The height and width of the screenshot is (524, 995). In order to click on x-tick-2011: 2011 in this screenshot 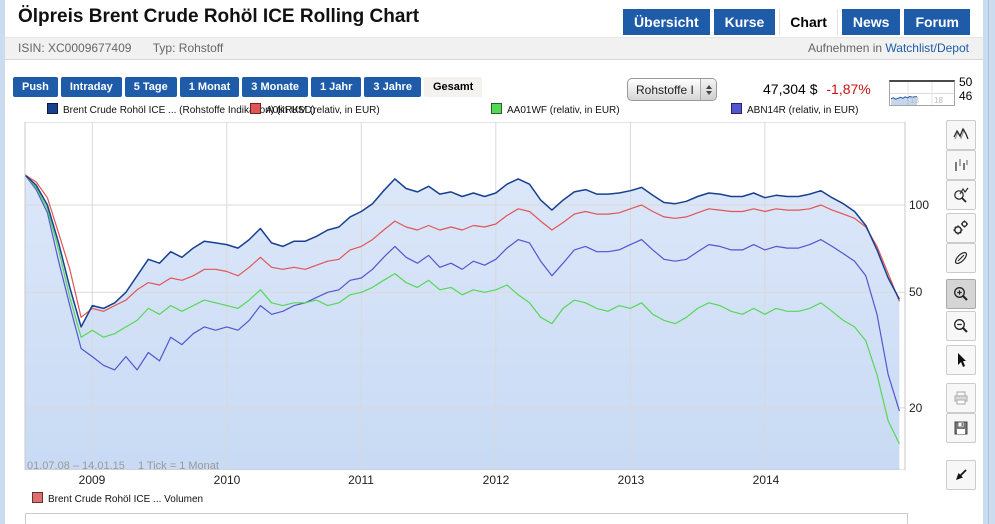, I will do `click(361, 480)`.